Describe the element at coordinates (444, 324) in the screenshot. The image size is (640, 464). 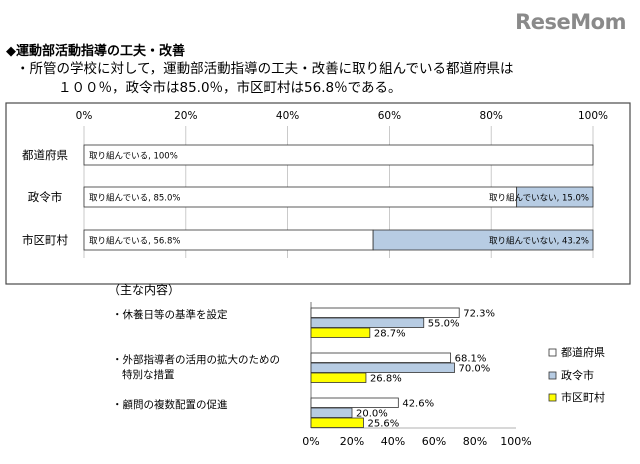
I see `chart2-data-label: 55.0%` at that location.